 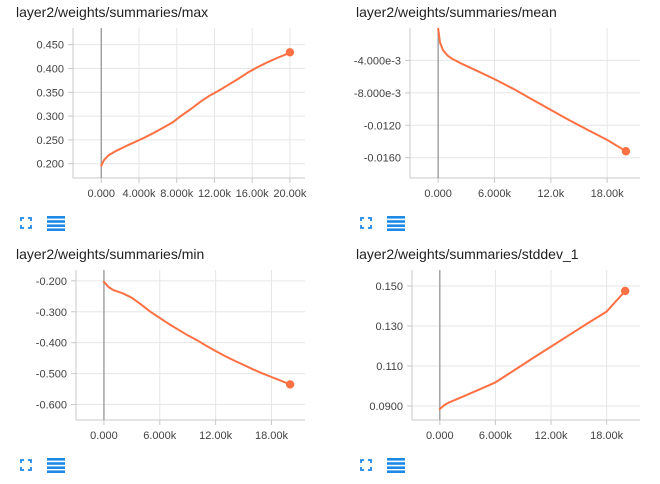 I want to click on y-tick-label: 0.350, so click(x=50, y=93).